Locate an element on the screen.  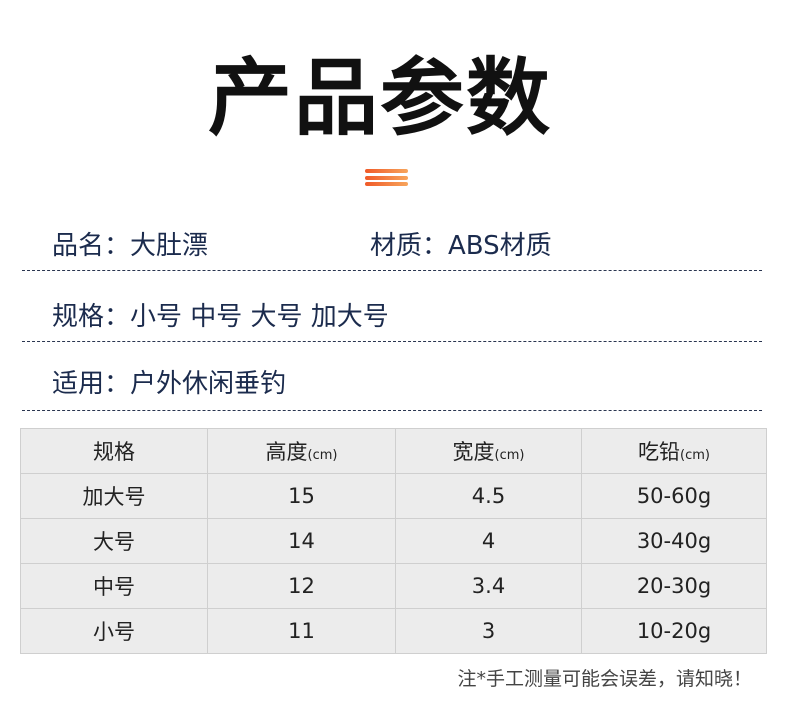
cell-width: 3.4 is located at coordinates (488, 586).